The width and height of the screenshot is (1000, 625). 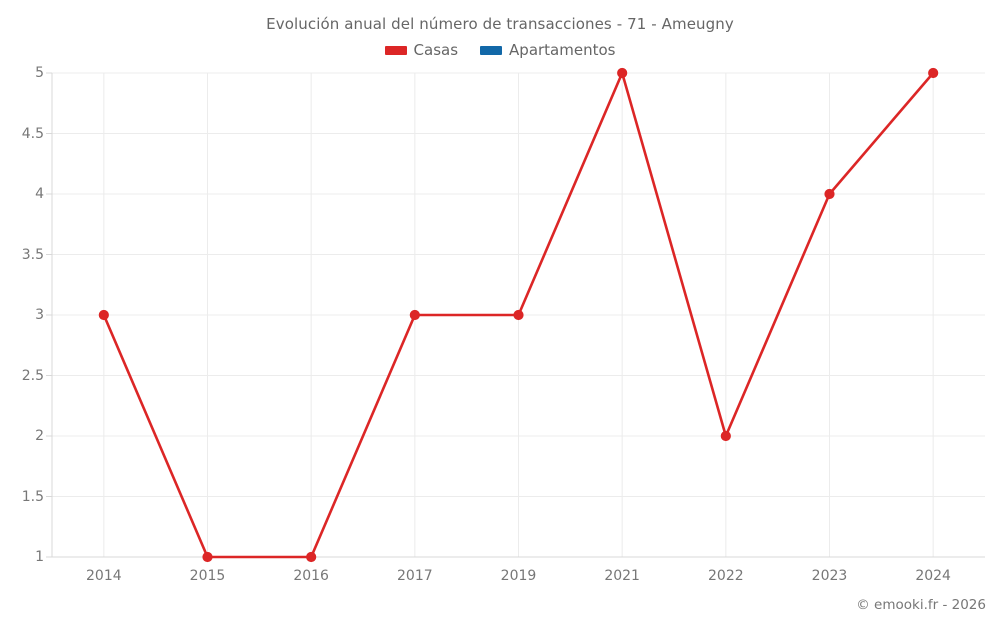 What do you see at coordinates (39, 557) in the screenshot?
I see `y-axis-tick-label: 1` at bounding box center [39, 557].